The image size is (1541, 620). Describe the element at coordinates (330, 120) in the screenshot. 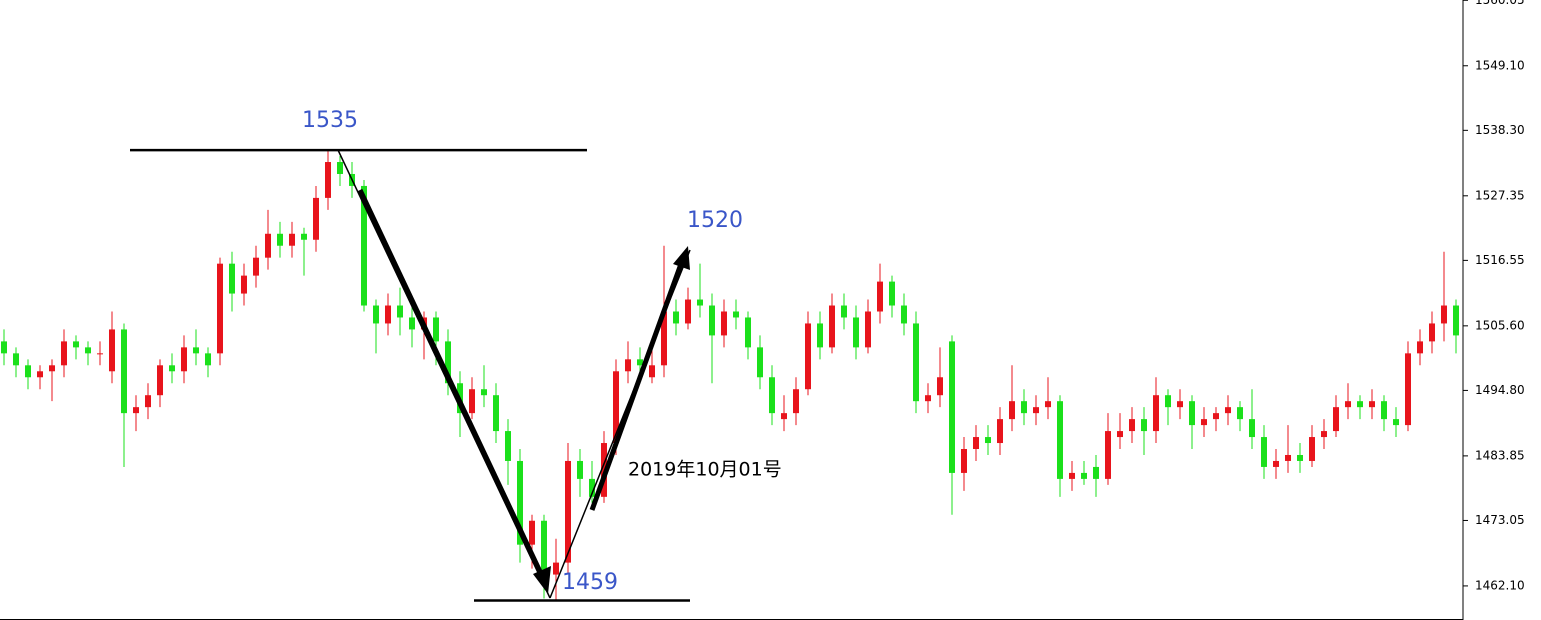

I see `annotation: 1535` at that location.